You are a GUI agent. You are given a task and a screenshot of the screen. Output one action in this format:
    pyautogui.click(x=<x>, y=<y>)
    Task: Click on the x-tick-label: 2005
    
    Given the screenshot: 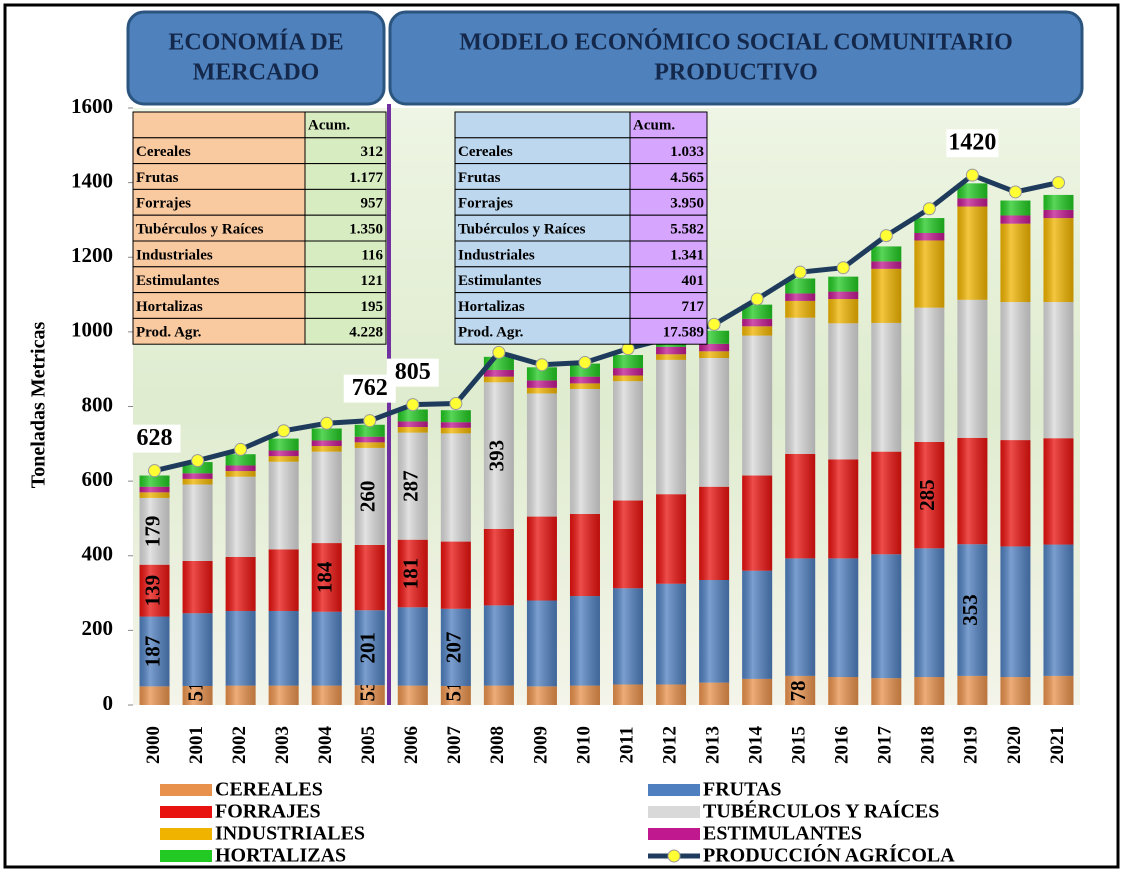 What is the action you would take?
    pyautogui.click(x=368, y=745)
    